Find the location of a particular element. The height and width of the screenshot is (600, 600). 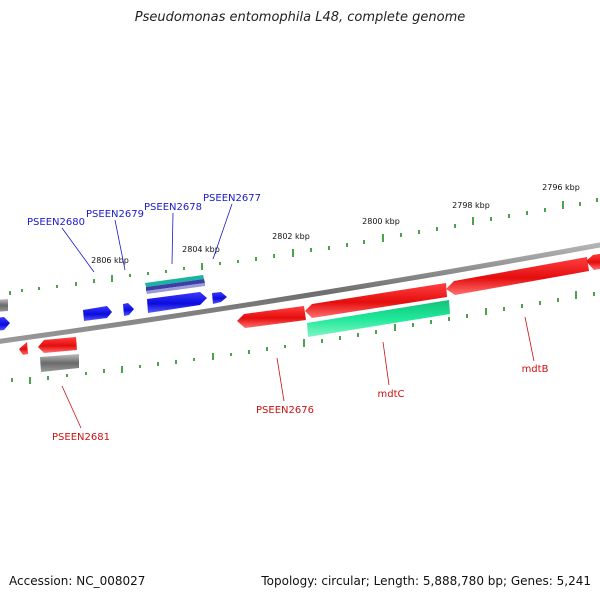

gene-arrow-left-edge-forward is located at coordinates (5, 324).